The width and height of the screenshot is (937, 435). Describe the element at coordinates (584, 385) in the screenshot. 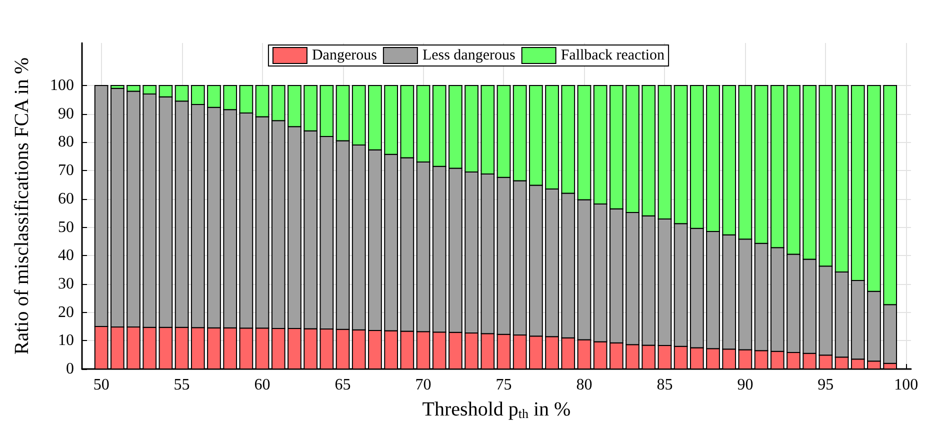

I see `x-tick-label: 80` at that location.